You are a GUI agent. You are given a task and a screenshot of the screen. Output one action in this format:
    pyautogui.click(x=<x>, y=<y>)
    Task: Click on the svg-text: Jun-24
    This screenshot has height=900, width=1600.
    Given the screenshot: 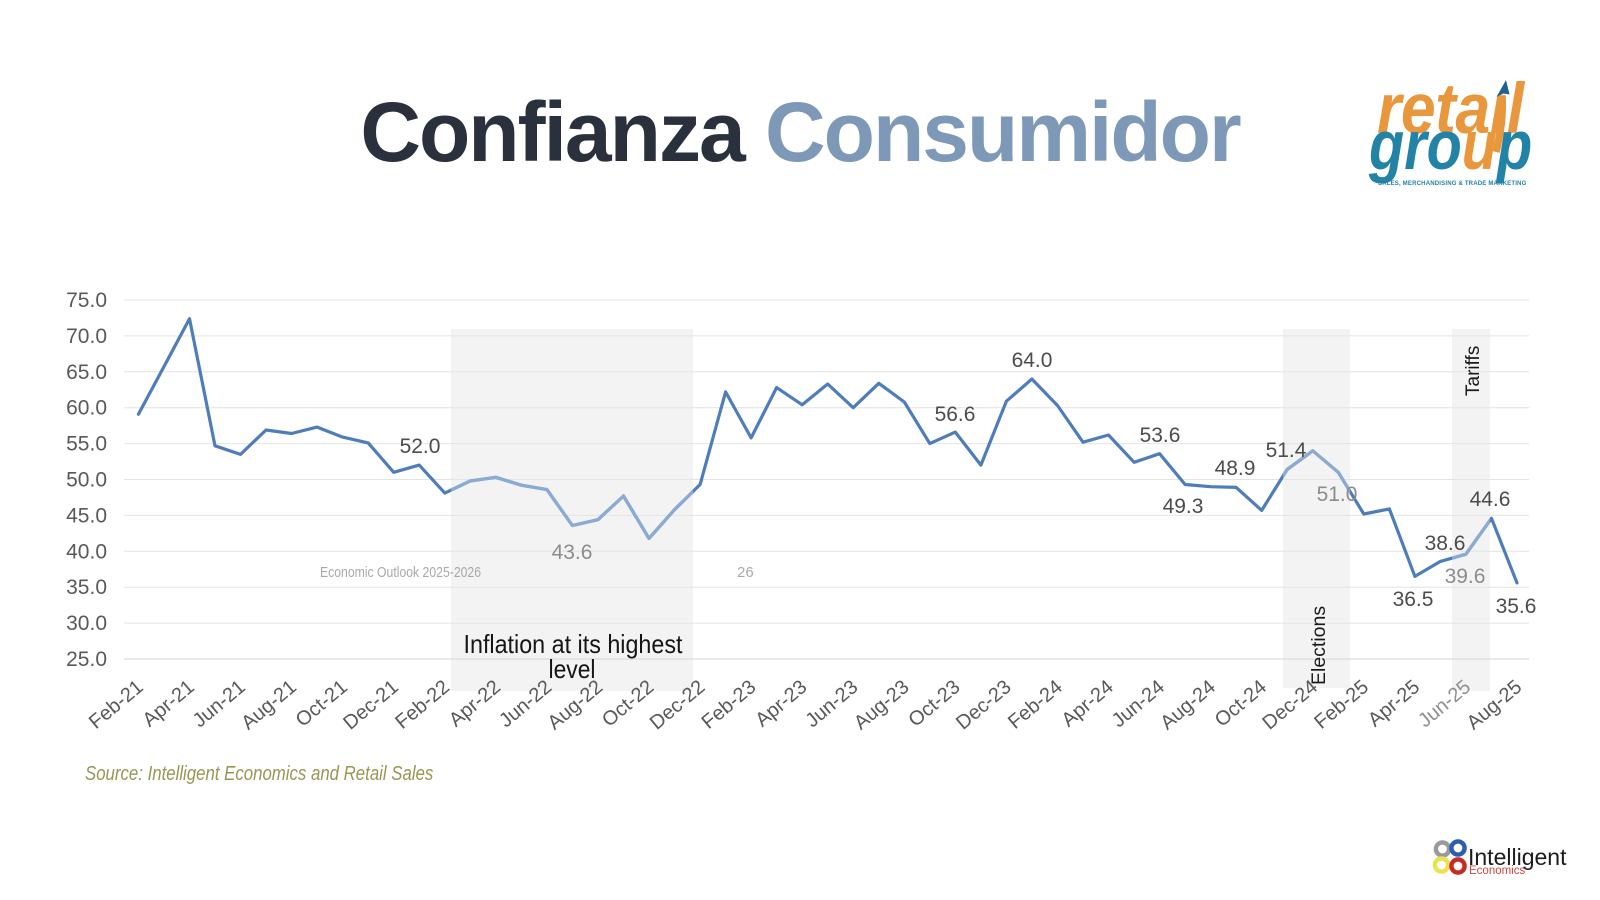 What is the action you would take?
    pyautogui.click(x=1138, y=704)
    